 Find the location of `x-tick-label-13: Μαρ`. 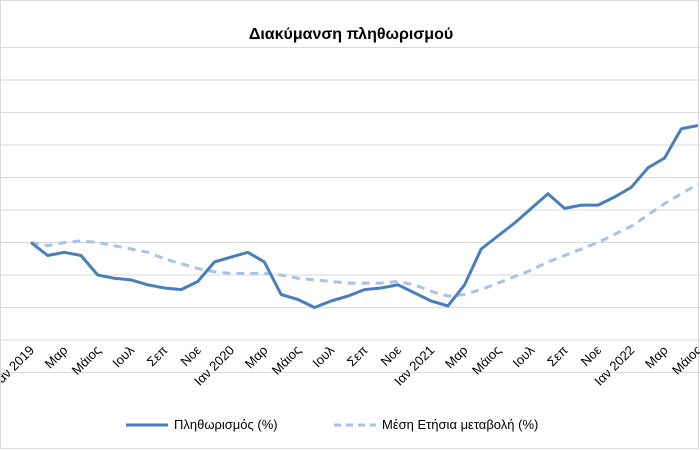

x-tick-label-13: Μαρ is located at coordinates (456, 357).